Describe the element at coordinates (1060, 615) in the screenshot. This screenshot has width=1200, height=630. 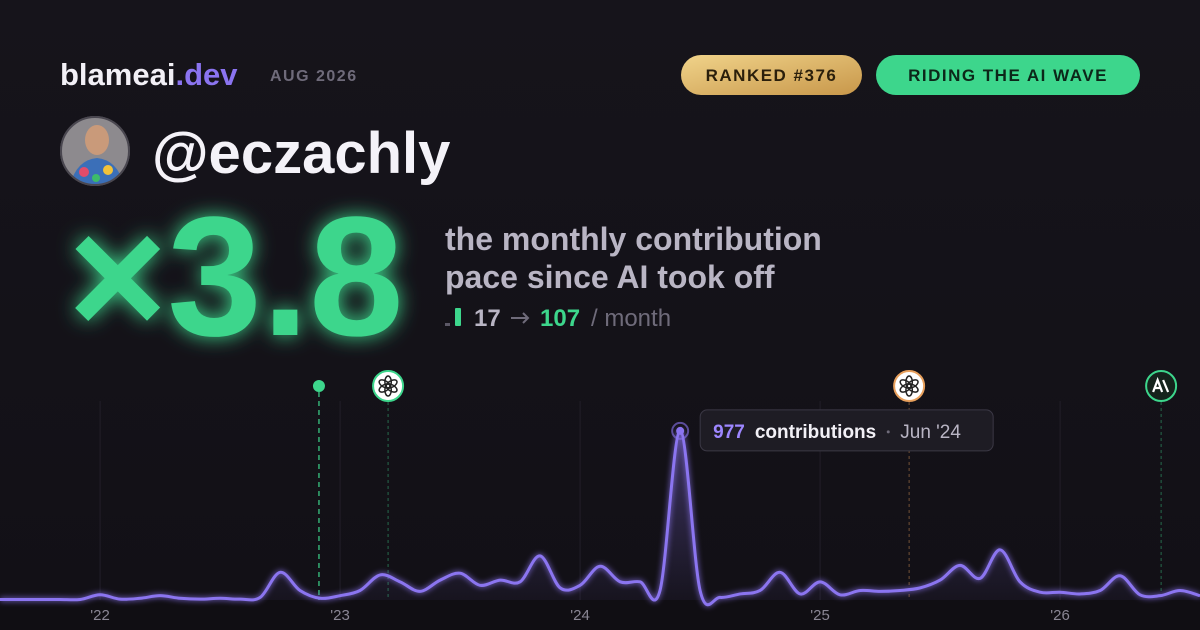
I see `x-tick-label: '26` at that location.